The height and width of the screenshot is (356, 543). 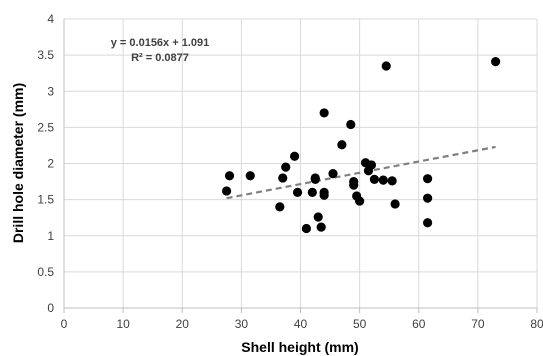 What do you see at coordinates (50, 91) in the screenshot?
I see `y-tick-label: 3` at bounding box center [50, 91].